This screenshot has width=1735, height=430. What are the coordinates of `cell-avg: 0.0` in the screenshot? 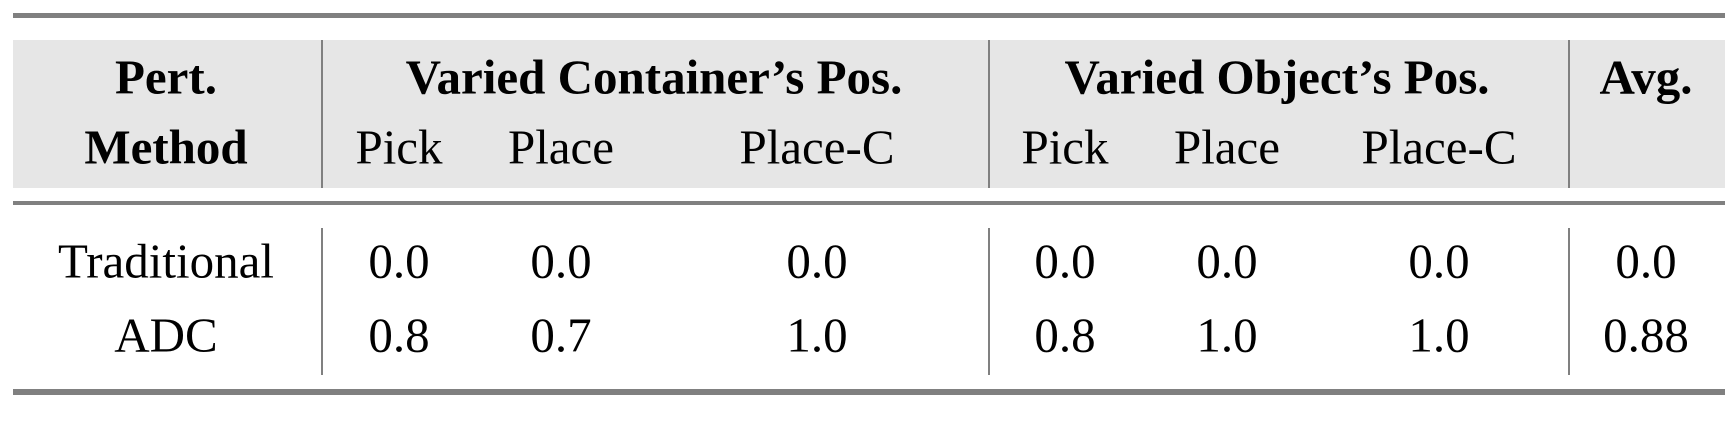 It's located at (1646, 261).